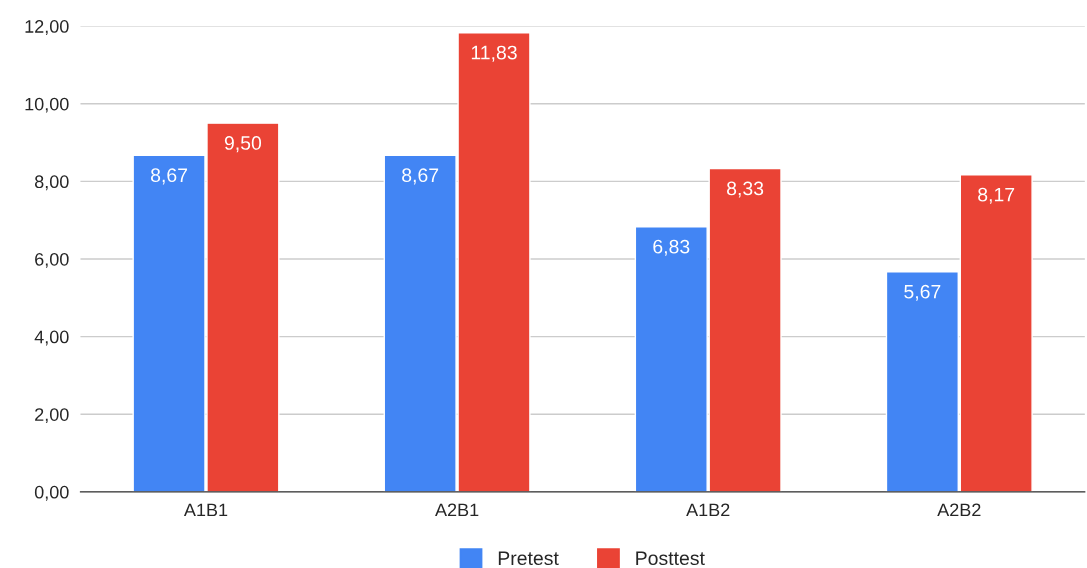 Image resolution: width=1087 pixels, height=568 pixels. Describe the element at coordinates (528, 558) in the screenshot. I see `legend-label: Pretest` at that location.